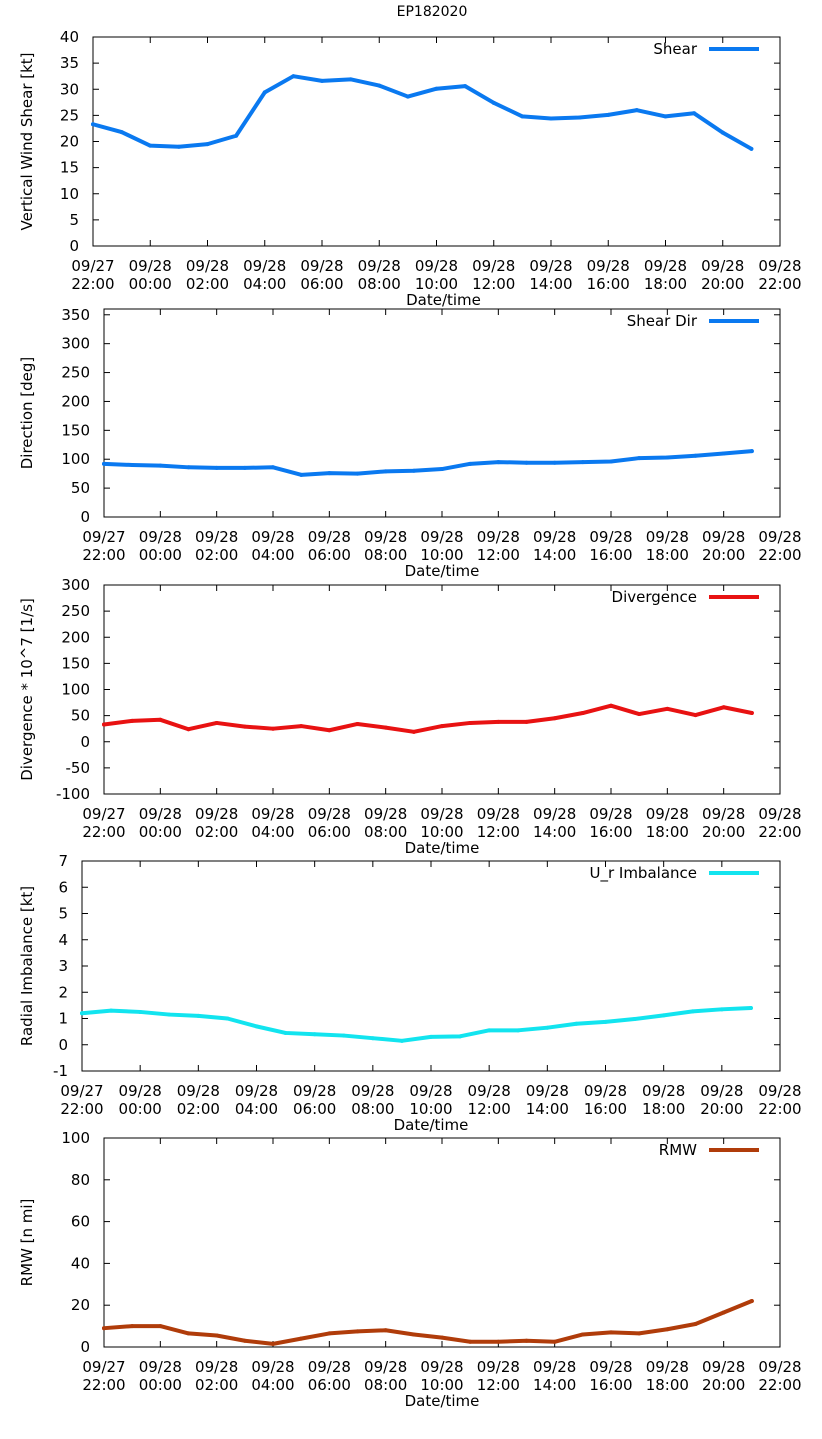 The width and height of the screenshot is (822, 1439). I want to click on y-tick-label: 50, so click(80, 716).